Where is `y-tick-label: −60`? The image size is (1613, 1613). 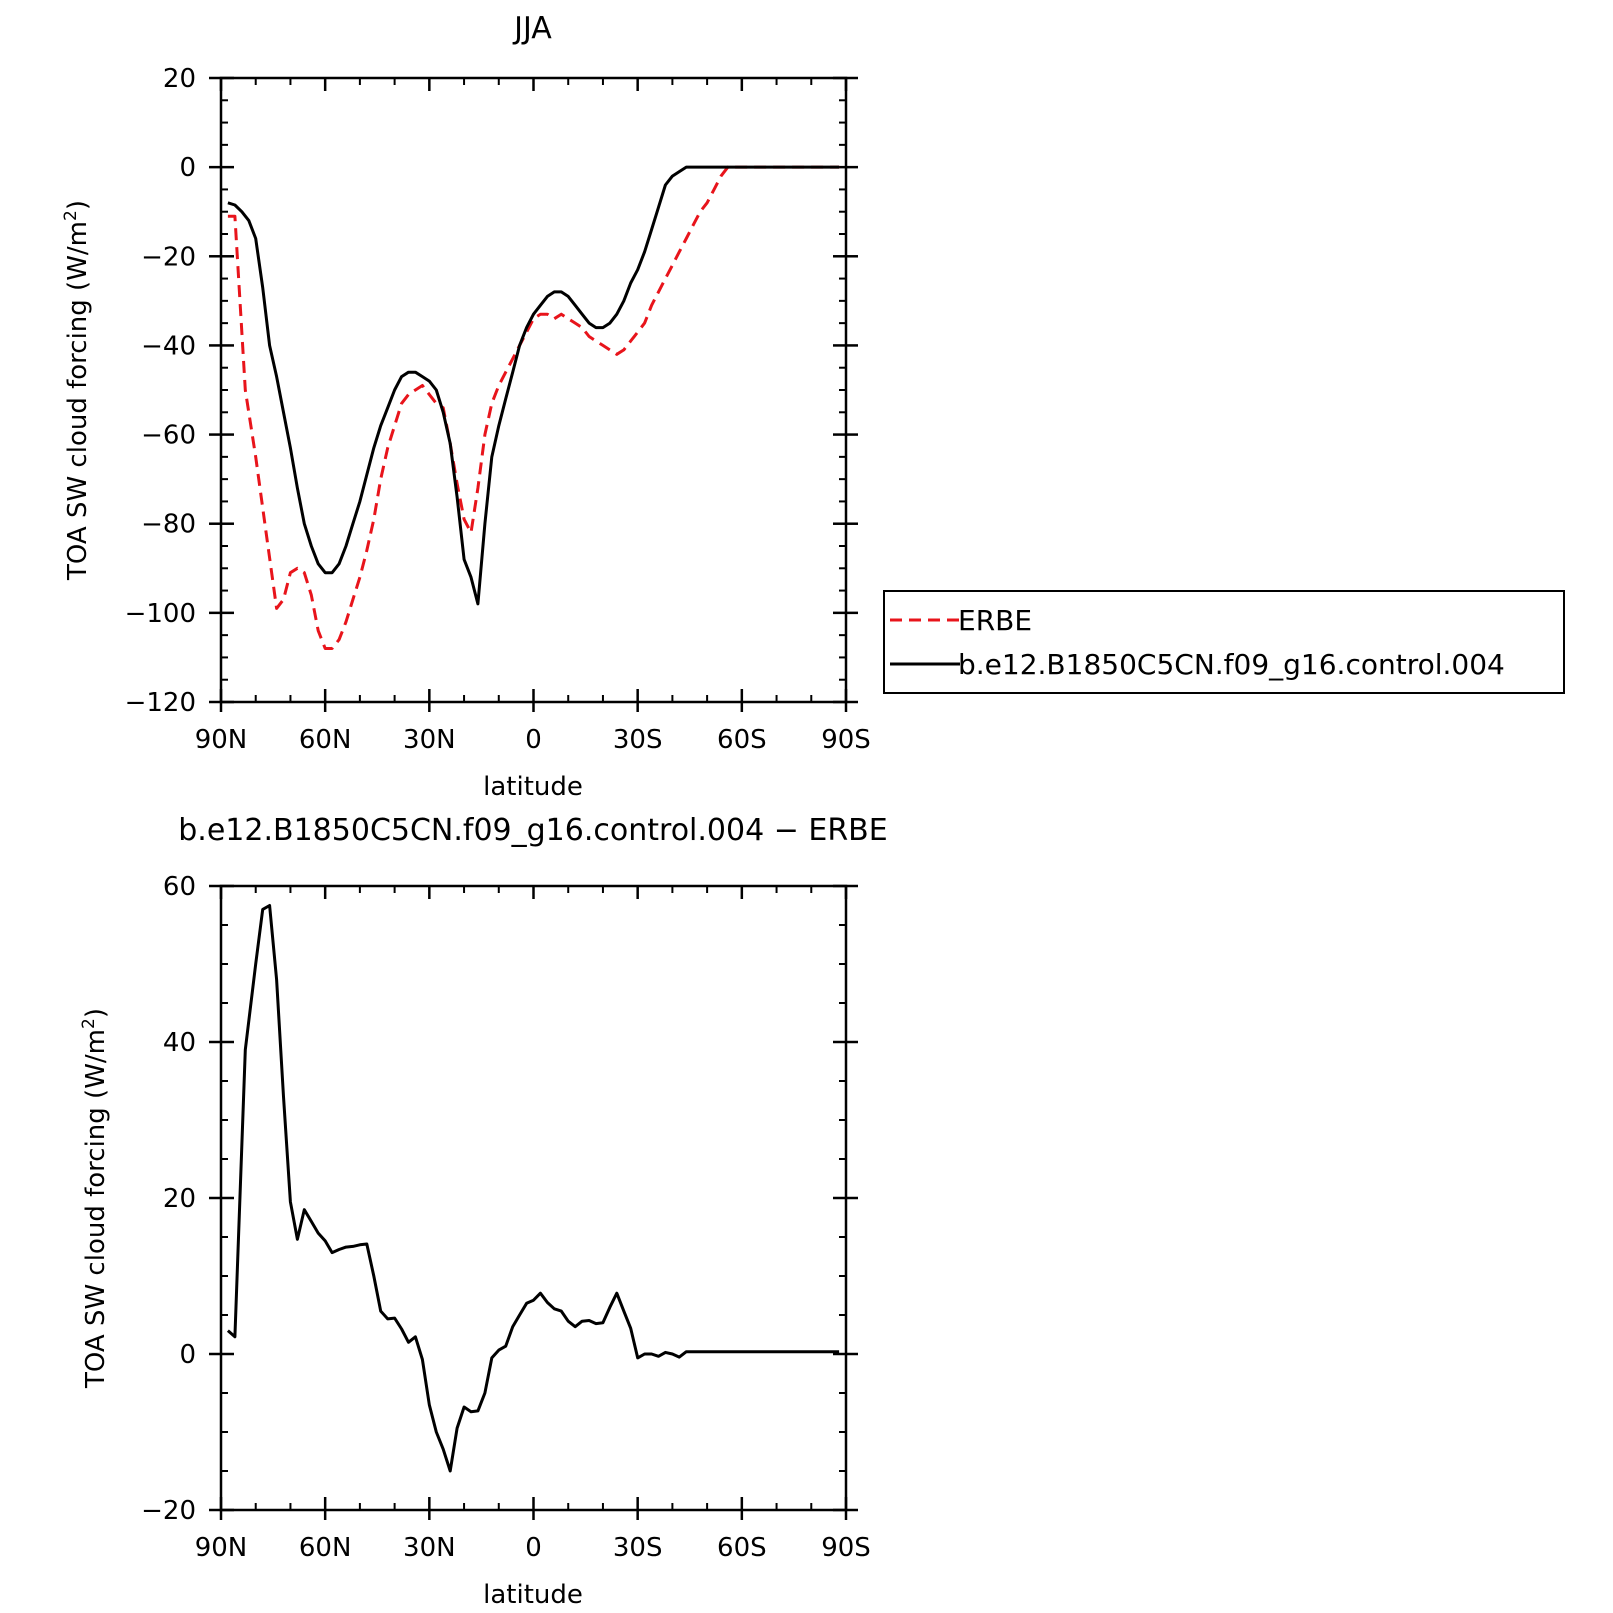
y-tick-label: −60 is located at coordinates (168, 436).